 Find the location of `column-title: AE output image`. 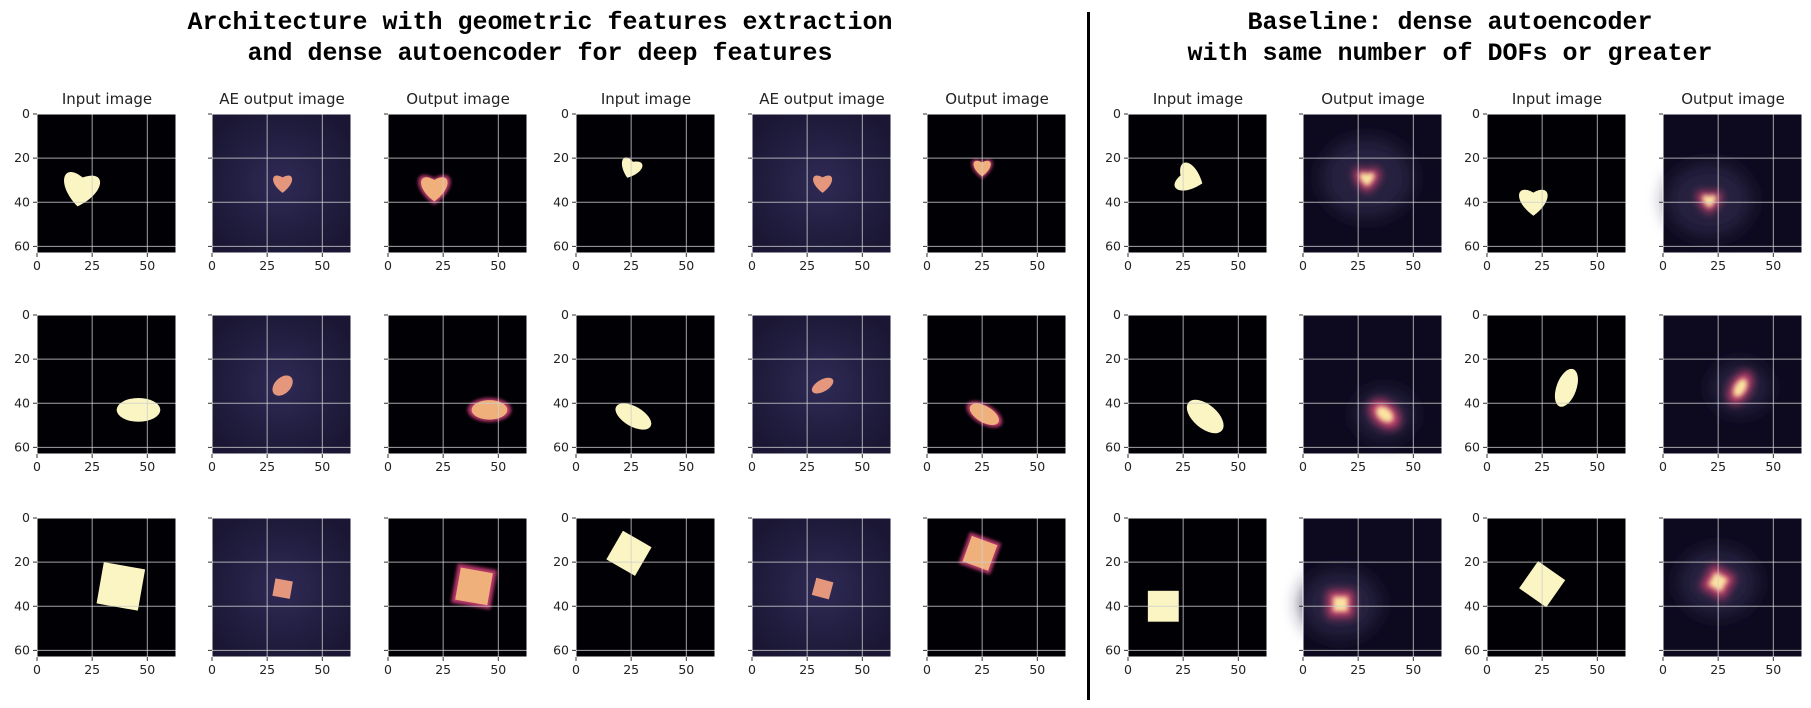

column-title: AE output image is located at coordinates (822, 99).